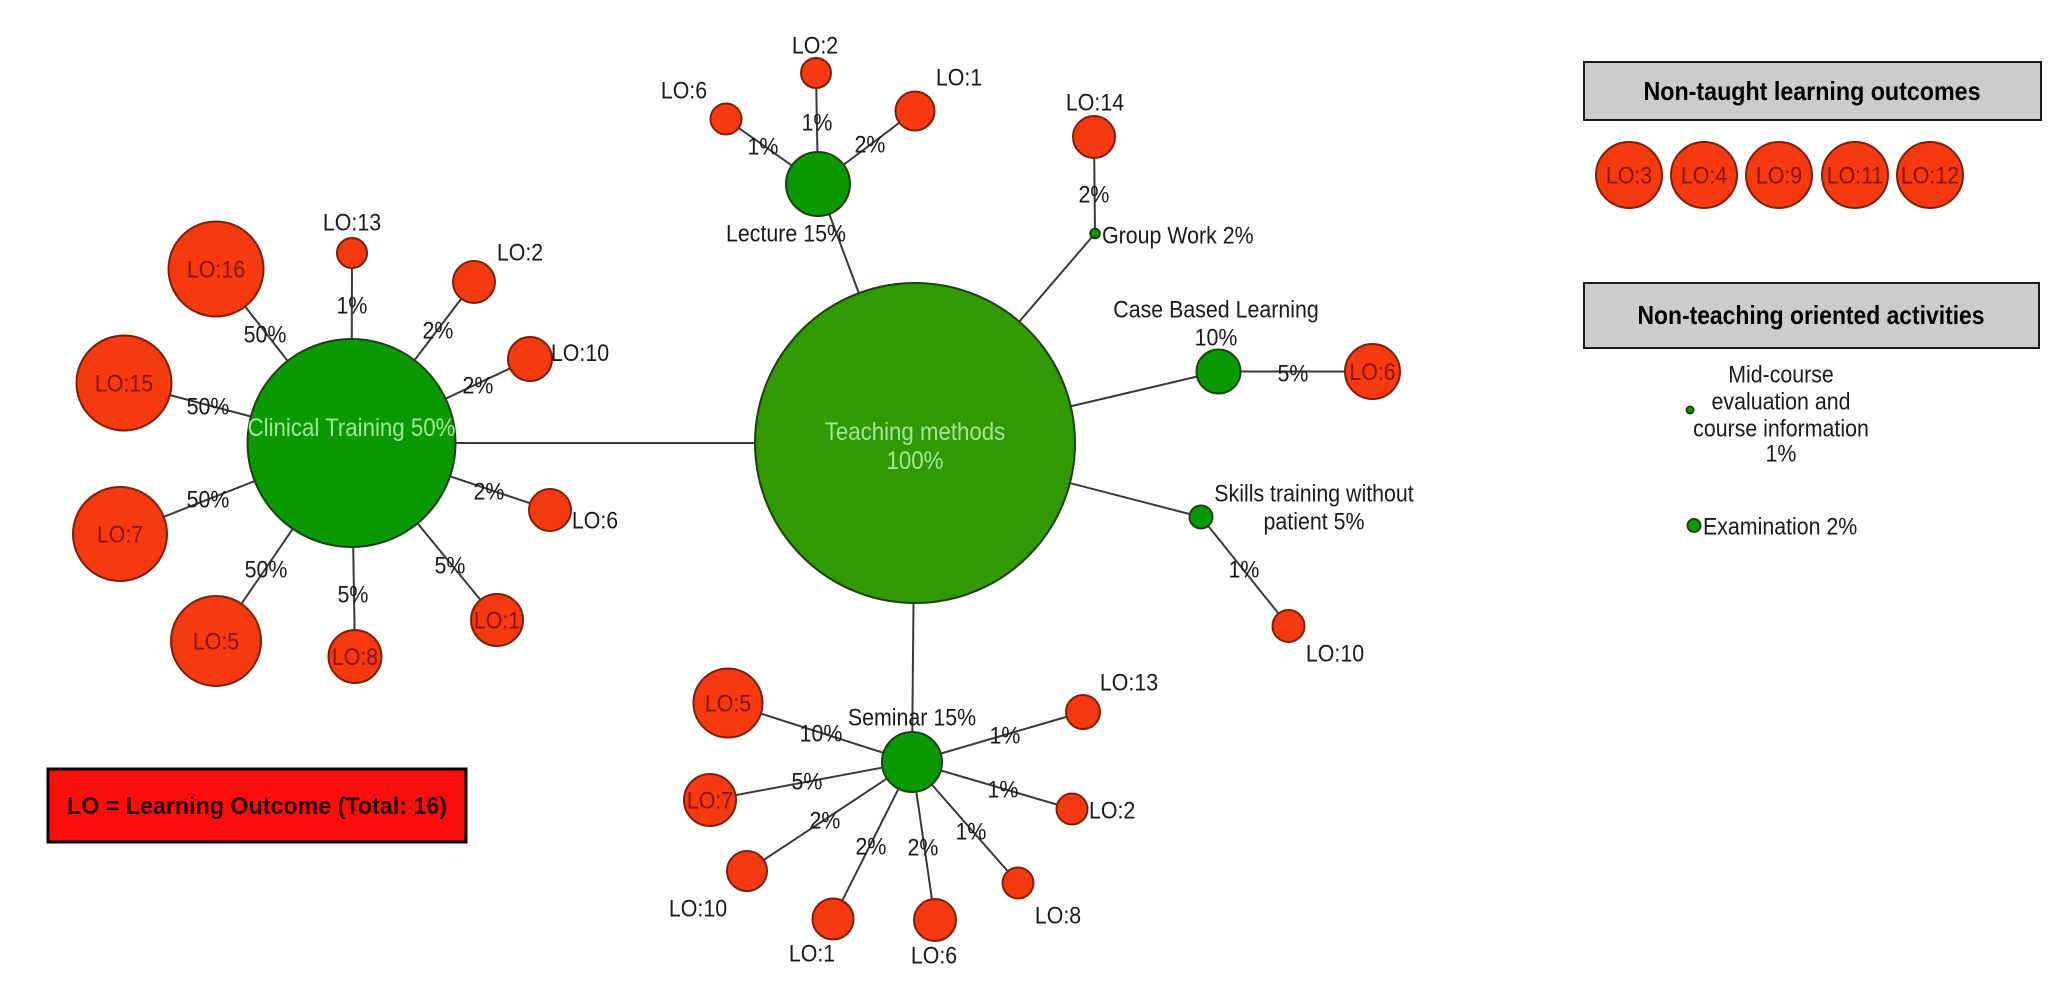 The width and height of the screenshot is (2059, 1001). What do you see at coordinates (1811, 315) in the screenshot?
I see `svg-text:Non-teaching oriented activiti: Non-teaching oriented activities` at bounding box center [1811, 315].